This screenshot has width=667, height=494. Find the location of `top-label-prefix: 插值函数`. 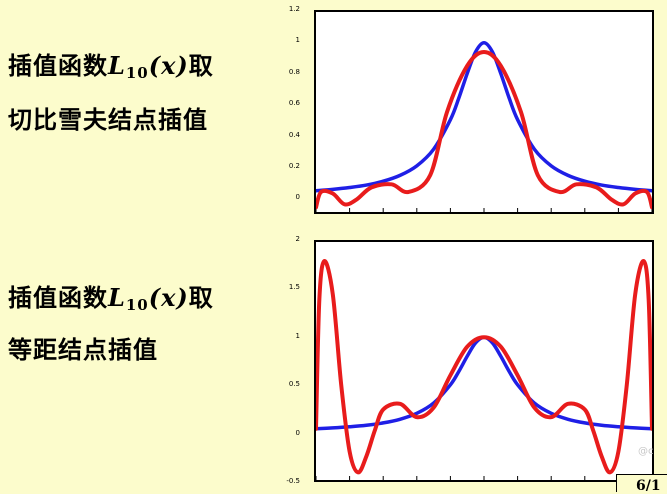

top-label-prefix: 插值函数 is located at coordinates (58, 66).